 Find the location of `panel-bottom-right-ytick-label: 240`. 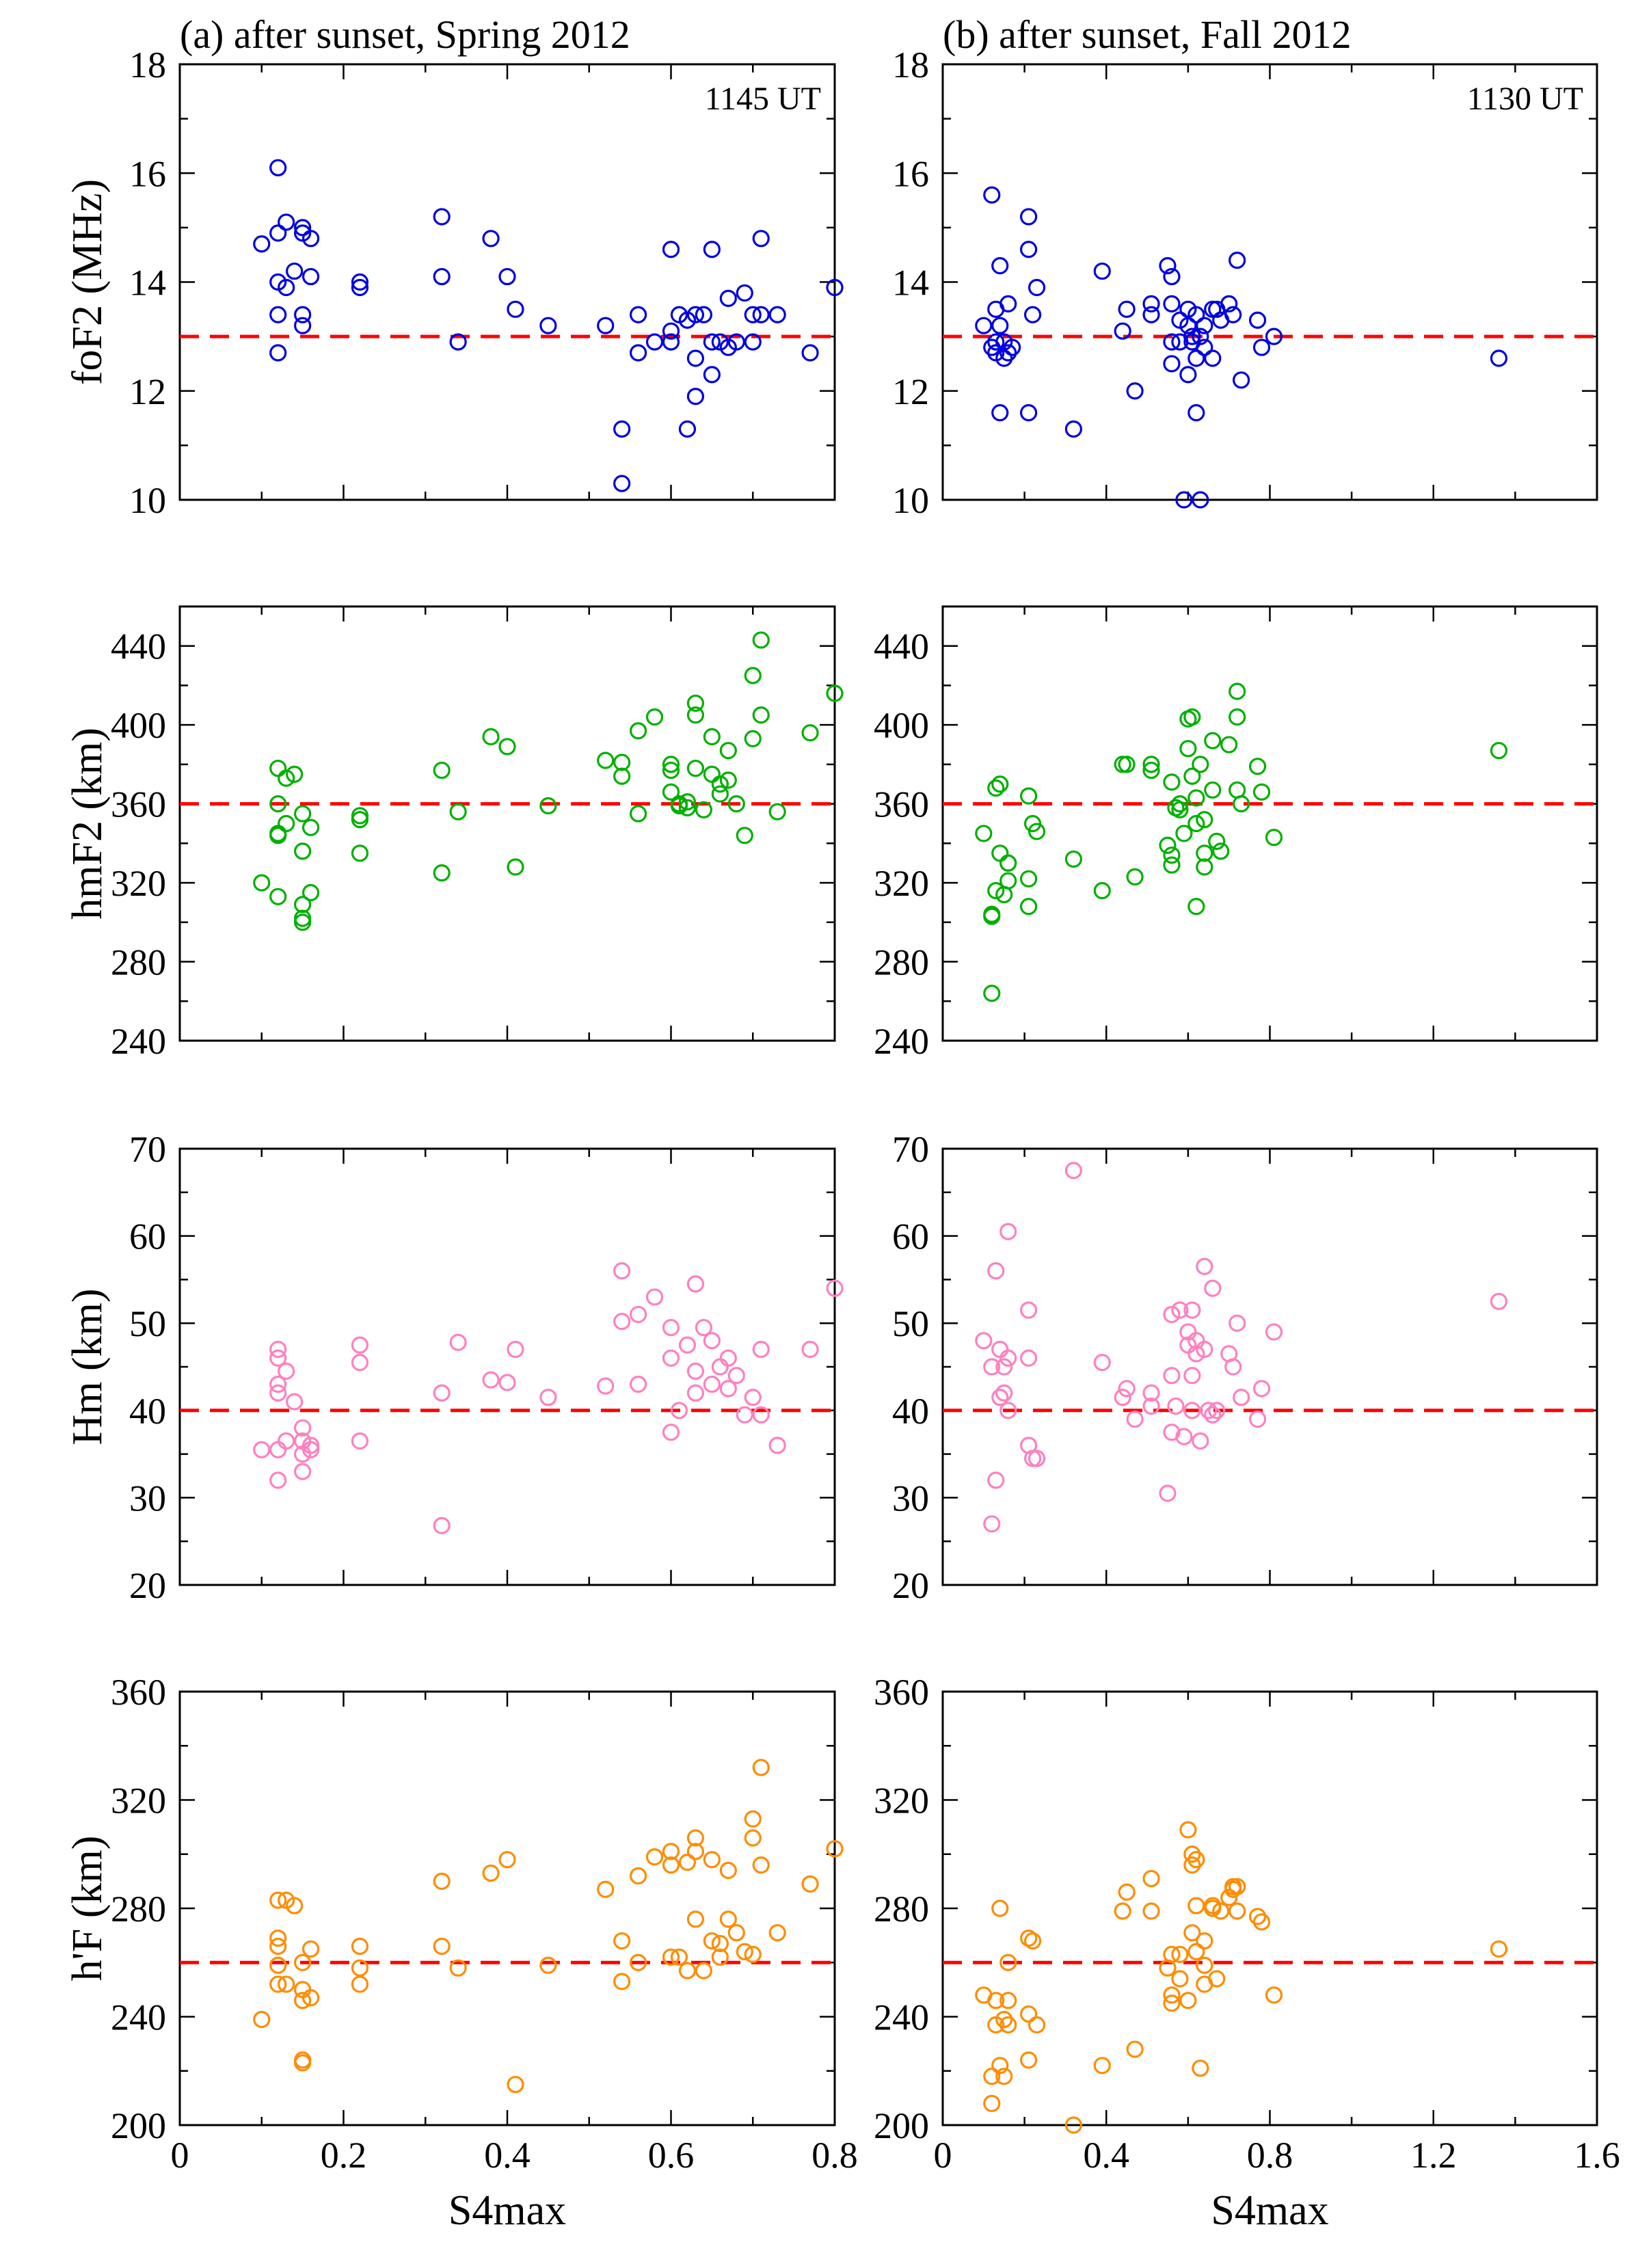

panel-bottom-right-ytick-label: 240 is located at coordinates (901, 2017).